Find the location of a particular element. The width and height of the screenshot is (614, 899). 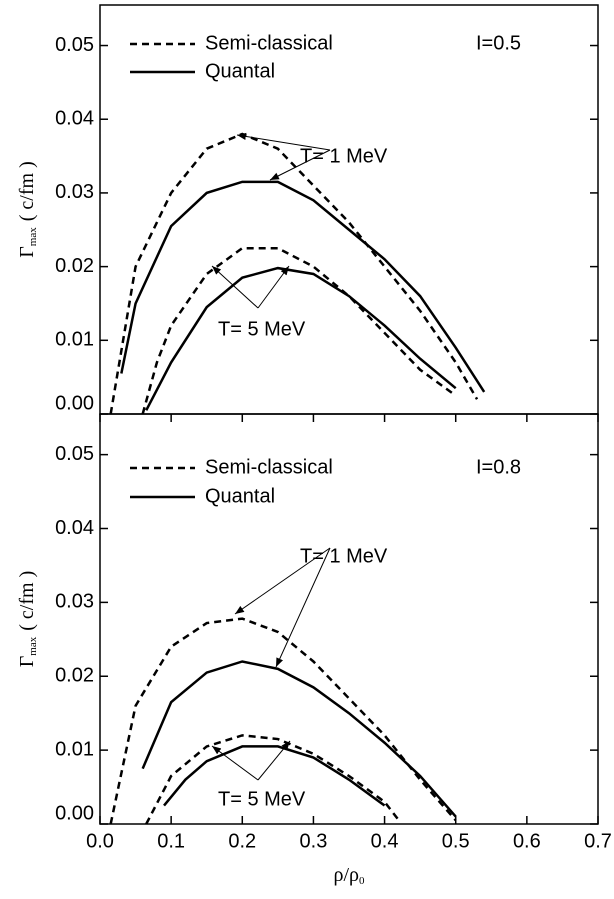

x-tick-label: 0.0 is located at coordinates (100, 841).